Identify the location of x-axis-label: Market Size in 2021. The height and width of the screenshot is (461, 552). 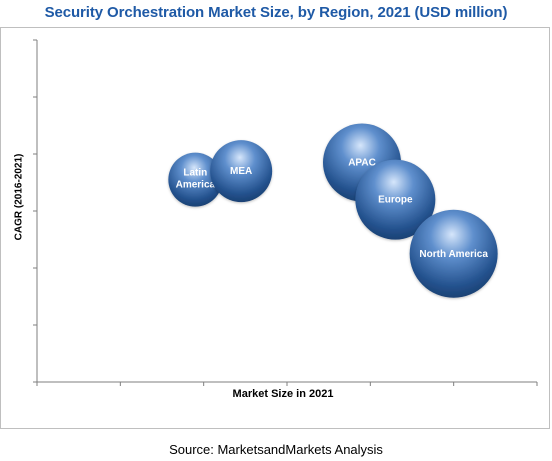
(283, 394).